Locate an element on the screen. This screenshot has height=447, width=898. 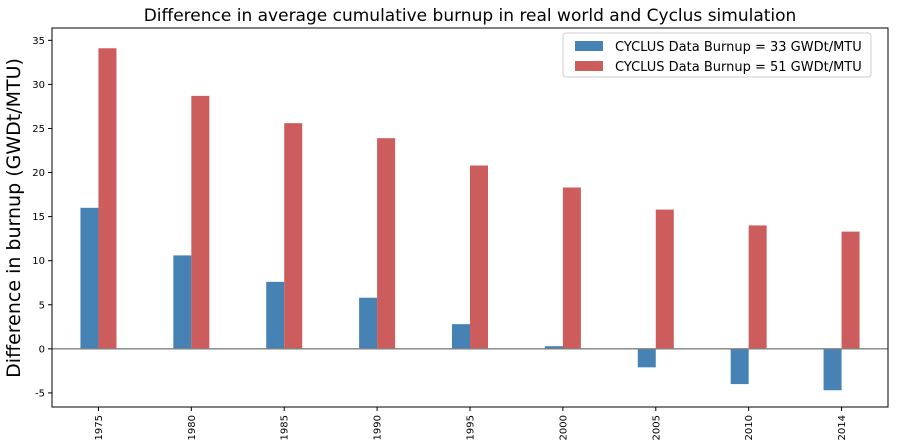
bar-series-2-1985 is located at coordinates (293, 236).